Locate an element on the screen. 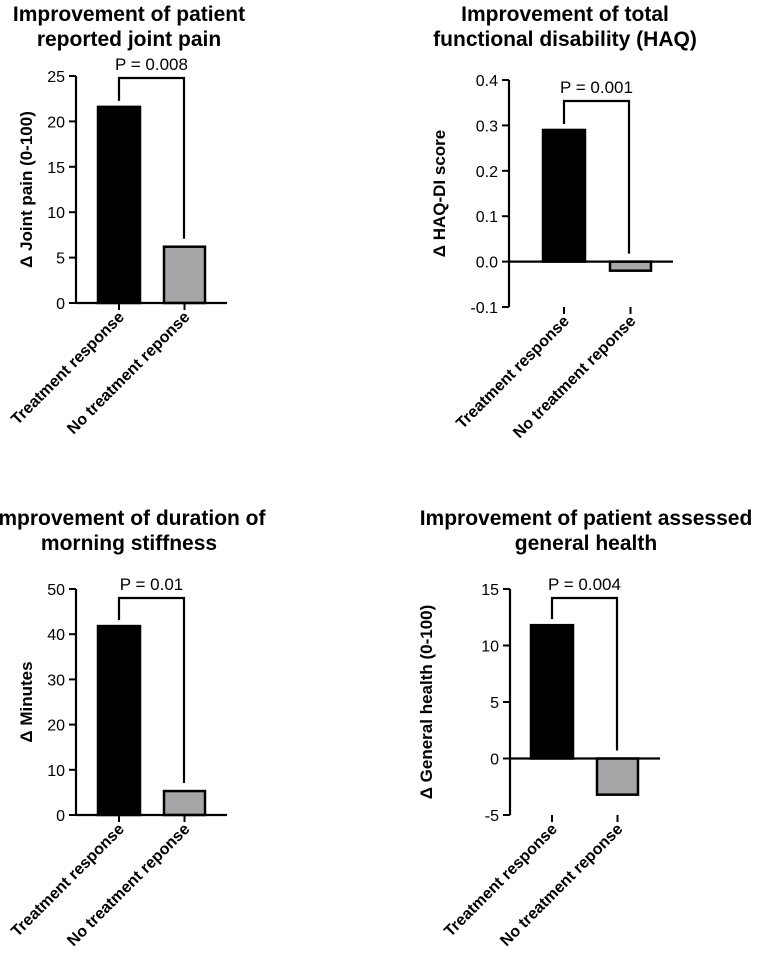 This screenshot has width=759, height=965. y-tick-label: 0.3 is located at coordinates (487, 126).